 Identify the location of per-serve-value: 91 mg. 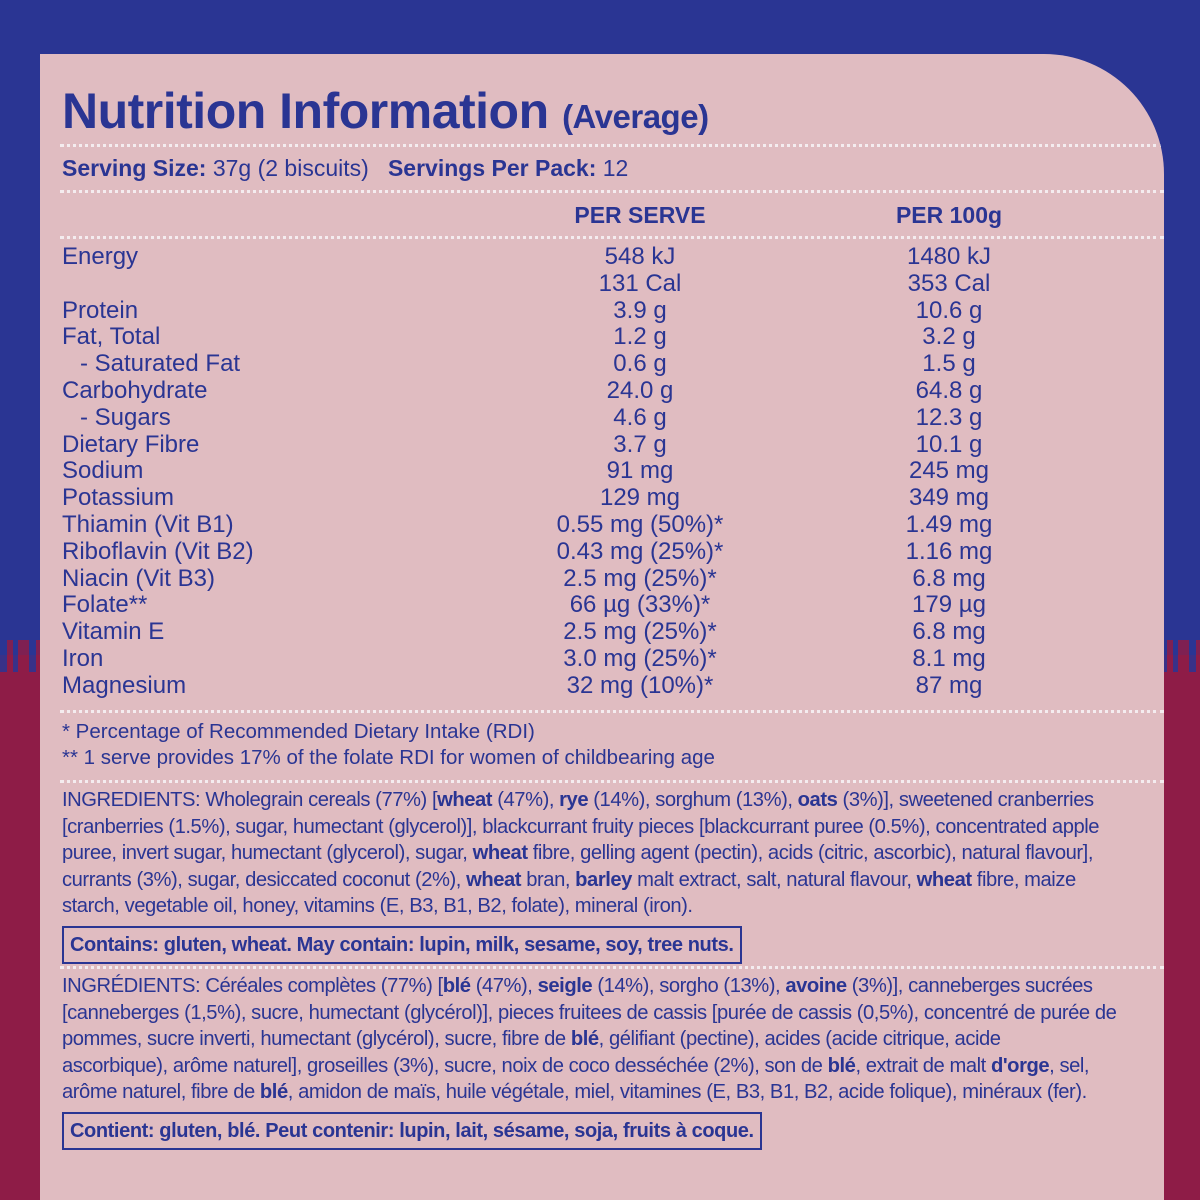
(640, 471).